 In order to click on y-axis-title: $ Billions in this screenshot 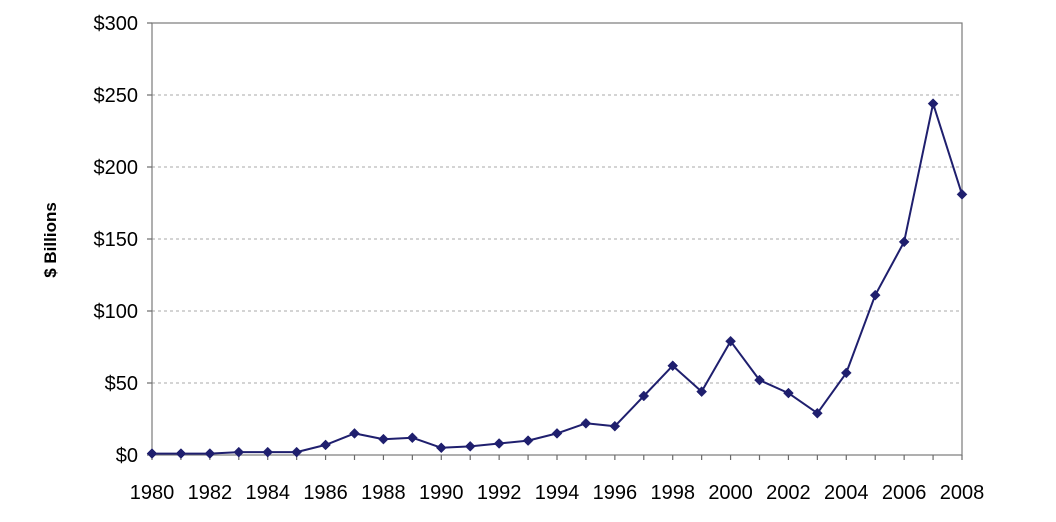, I will do `click(50, 240)`.